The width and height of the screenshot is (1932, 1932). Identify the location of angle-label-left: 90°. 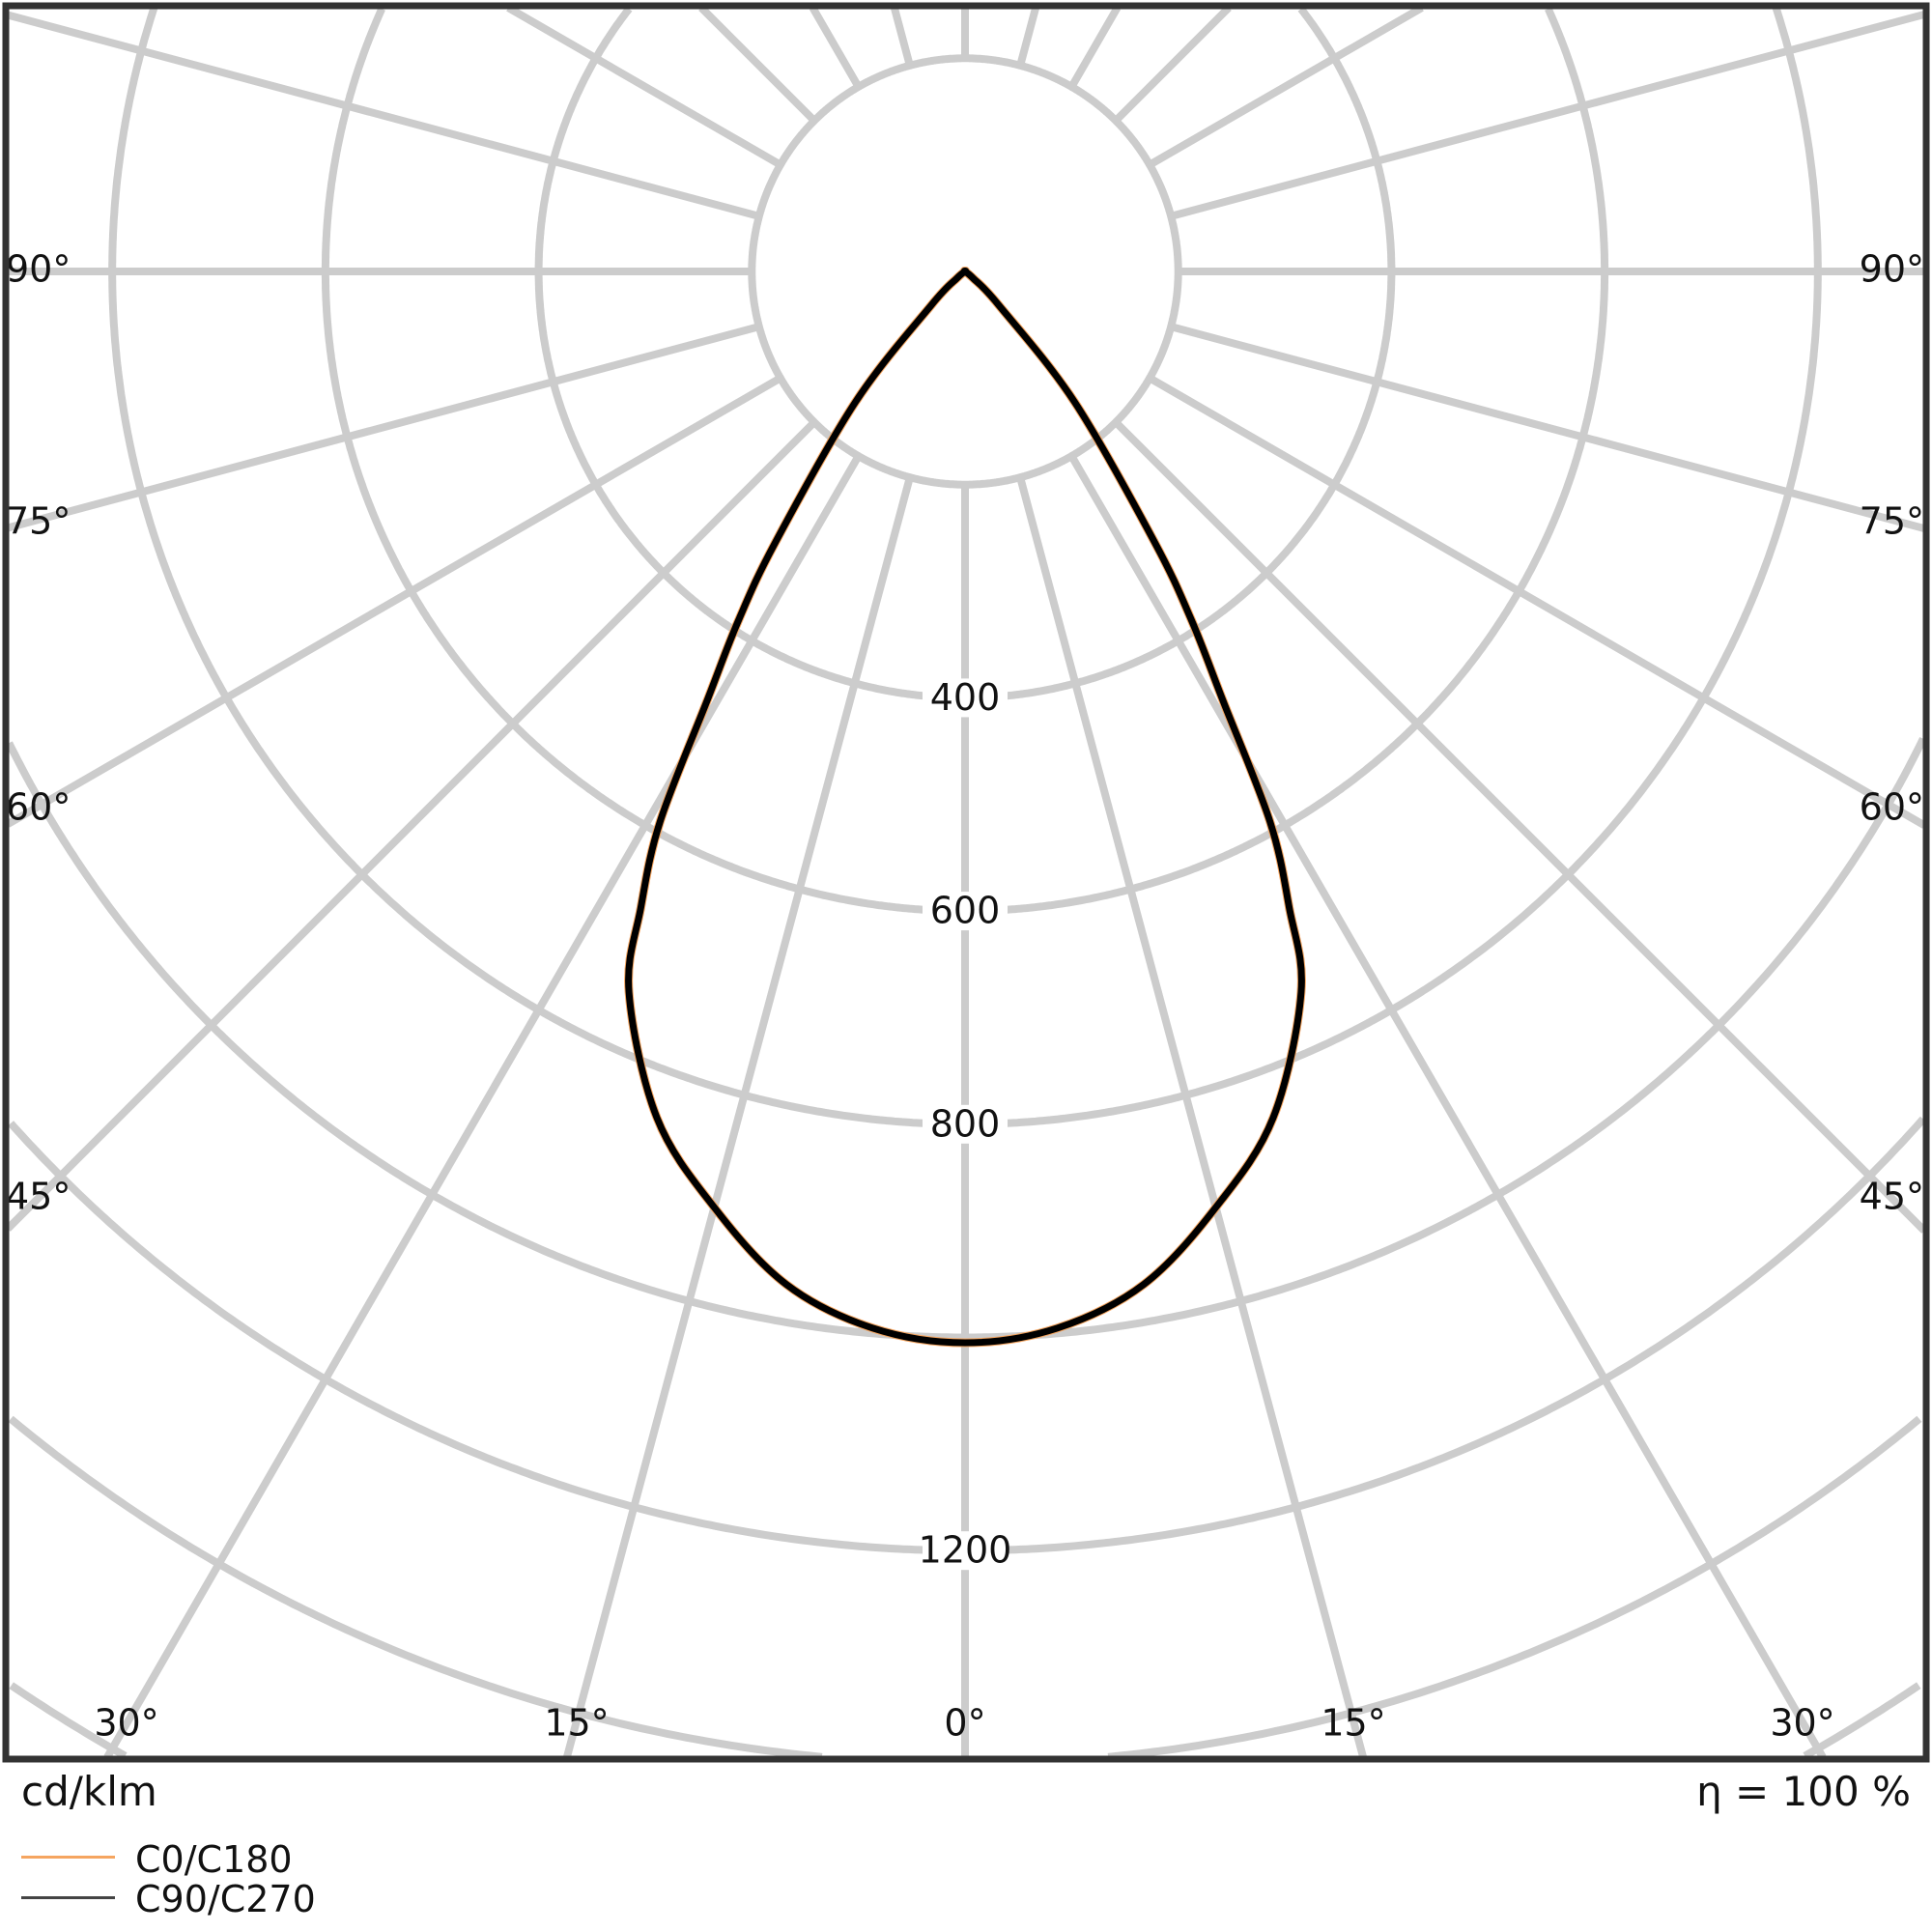
(38, 269).